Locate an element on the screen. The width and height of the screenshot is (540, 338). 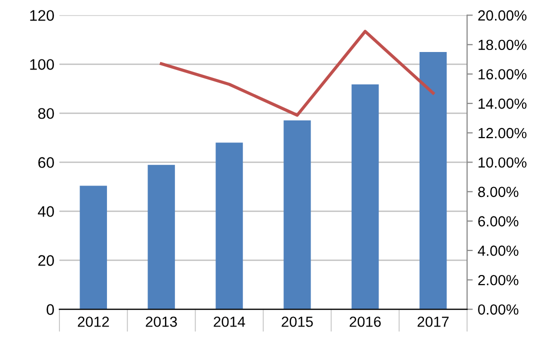
x-tick-label: 2012 is located at coordinates (93, 321).